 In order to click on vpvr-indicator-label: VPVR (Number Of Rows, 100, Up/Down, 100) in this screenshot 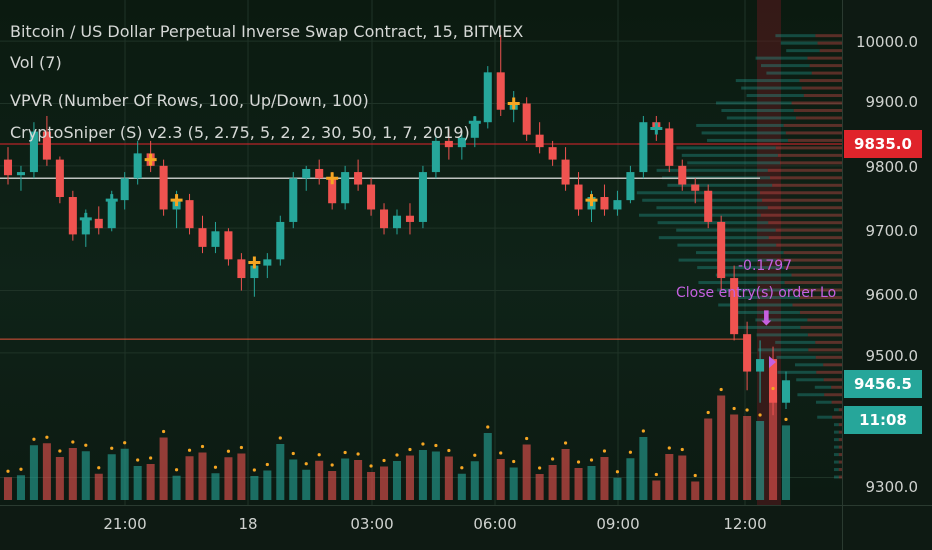, I will do `click(189, 100)`.